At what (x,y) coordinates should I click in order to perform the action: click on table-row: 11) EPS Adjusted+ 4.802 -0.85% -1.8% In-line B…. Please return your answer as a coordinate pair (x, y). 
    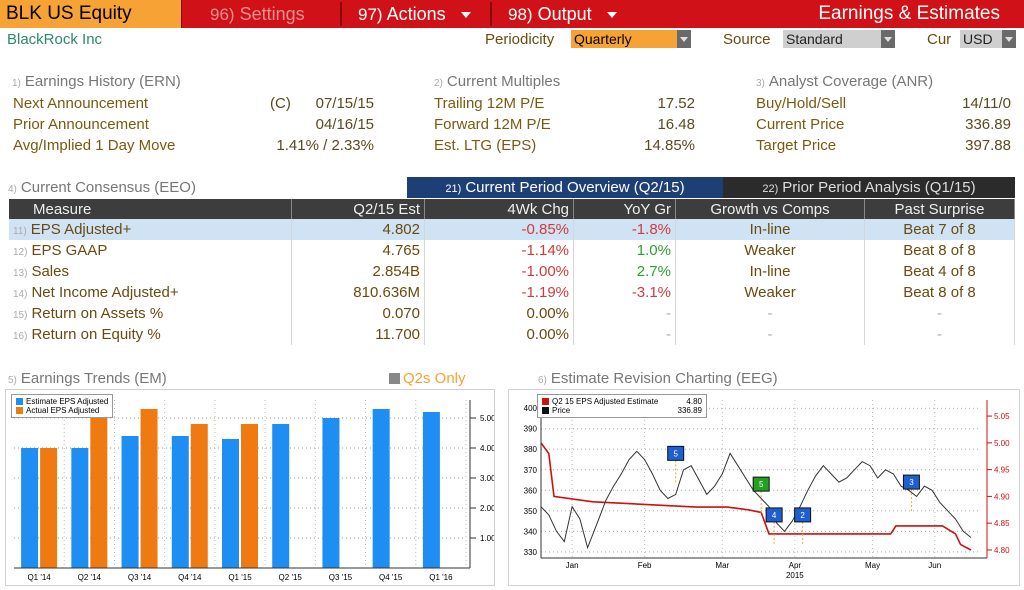
    Looking at the image, I should click on (512, 229).